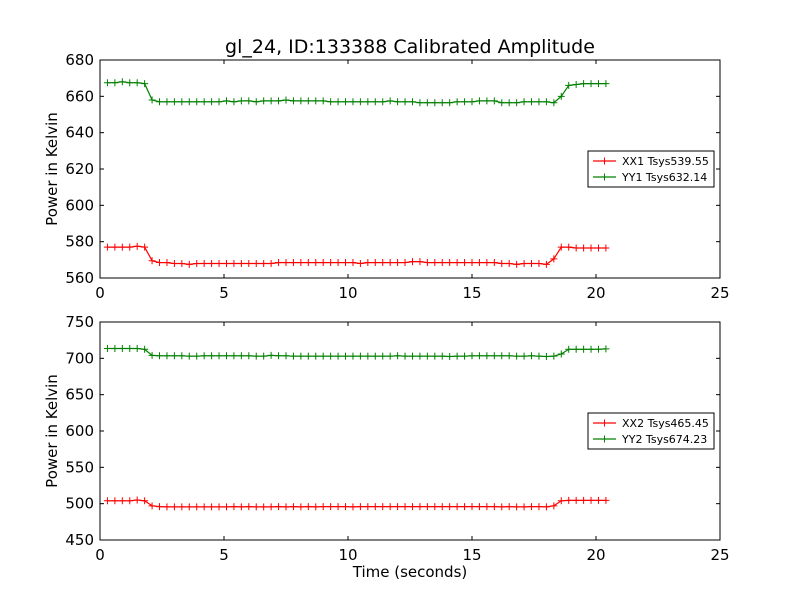  Describe the element at coordinates (719, 293) in the screenshot. I see `x-tick-label: 25` at that location.